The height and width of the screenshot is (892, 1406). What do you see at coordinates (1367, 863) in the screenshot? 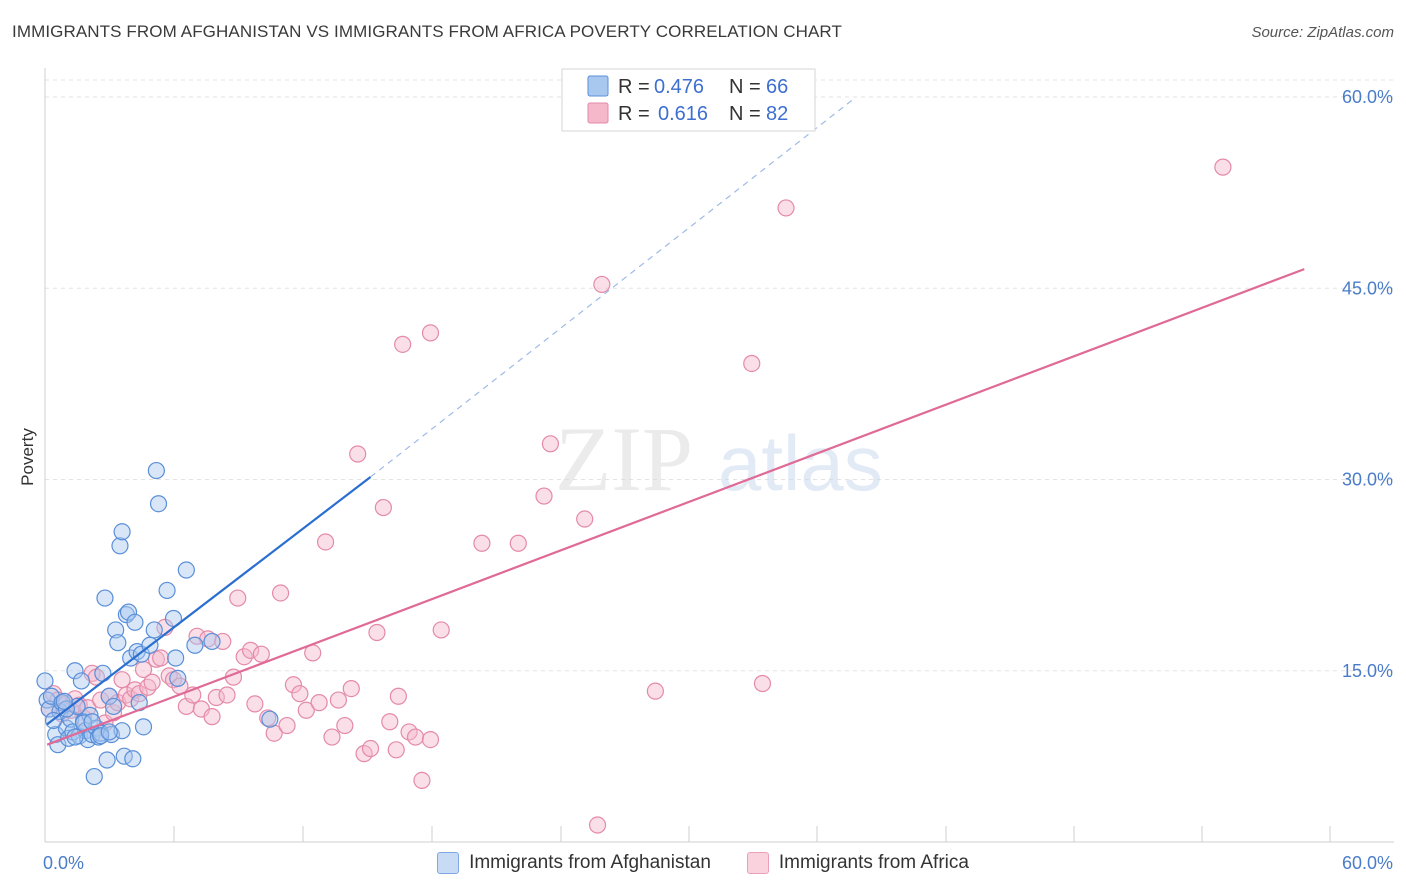
I see `x-tick-label-max: 60.0%` at bounding box center [1367, 863].